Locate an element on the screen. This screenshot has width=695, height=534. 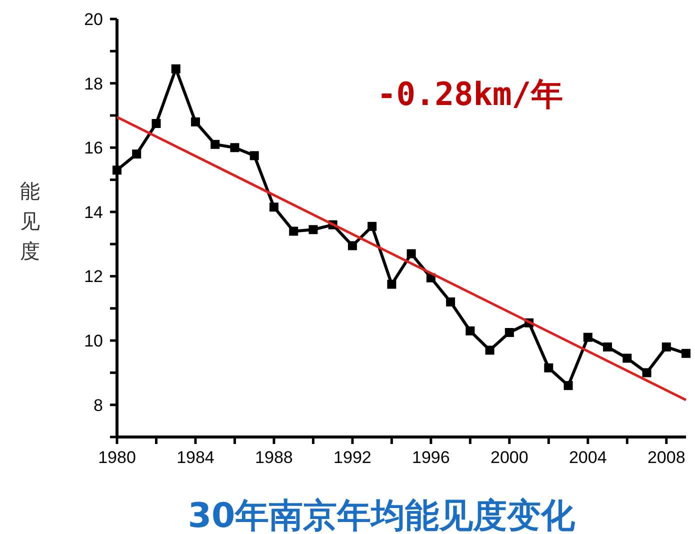
y-tick-label: 8 is located at coordinates (98, 405).